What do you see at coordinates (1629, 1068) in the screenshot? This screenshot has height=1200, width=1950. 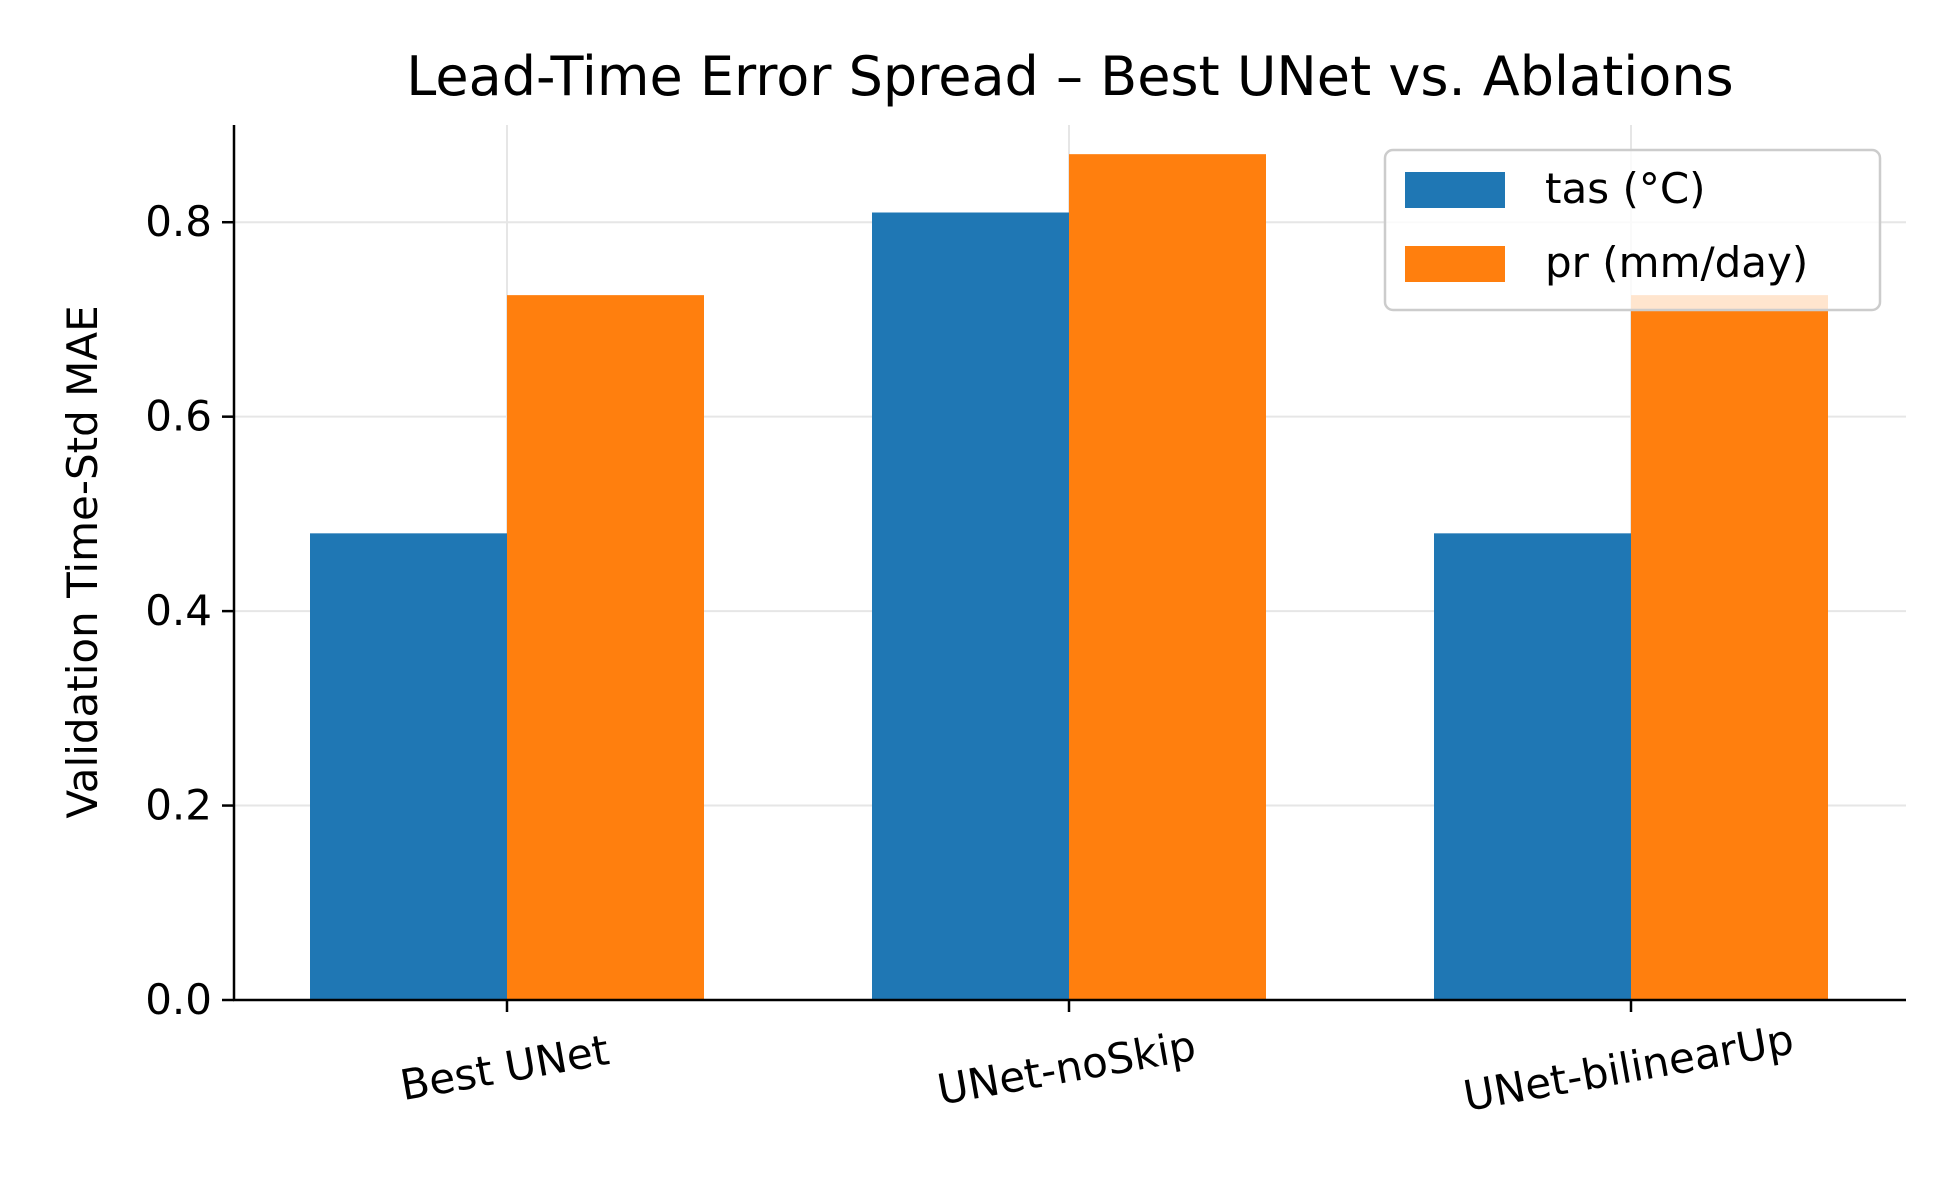 I see `x-tick-label: UNet-bilinearUp` at bounding box center [1629, 1068].